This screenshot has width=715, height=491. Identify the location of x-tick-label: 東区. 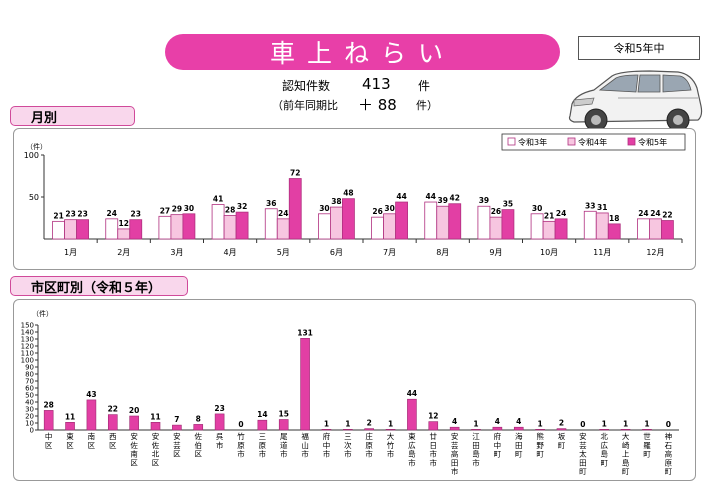
(70, 440).